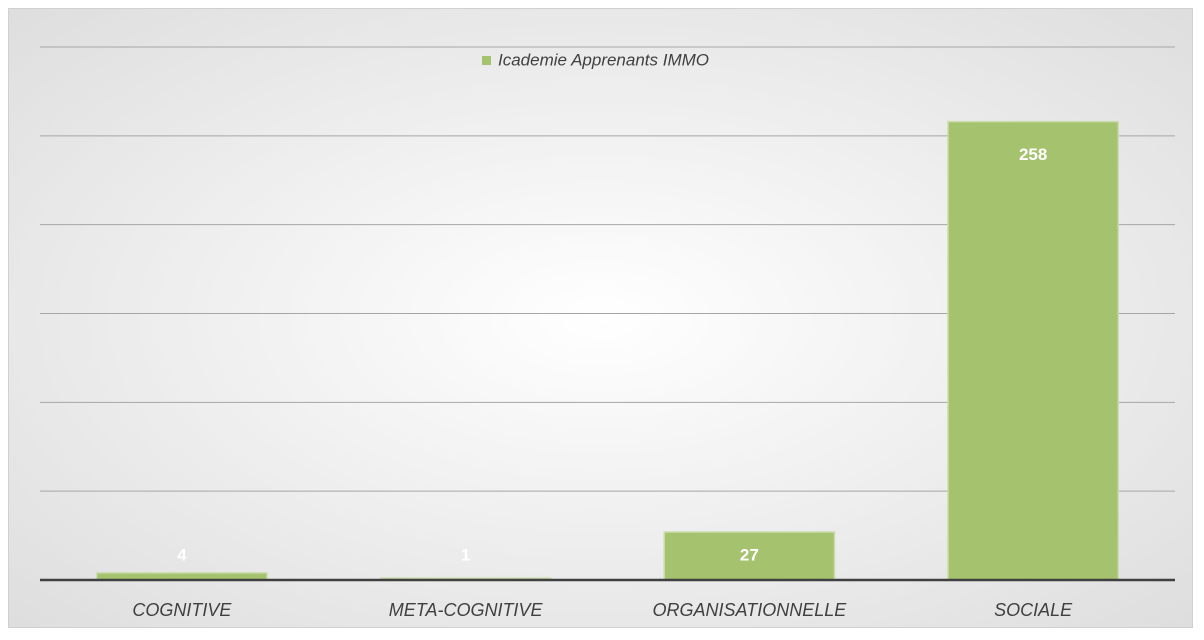 This screenshot has width=1204, height=640. I want to click on data-label: 1, so click(465, 554).